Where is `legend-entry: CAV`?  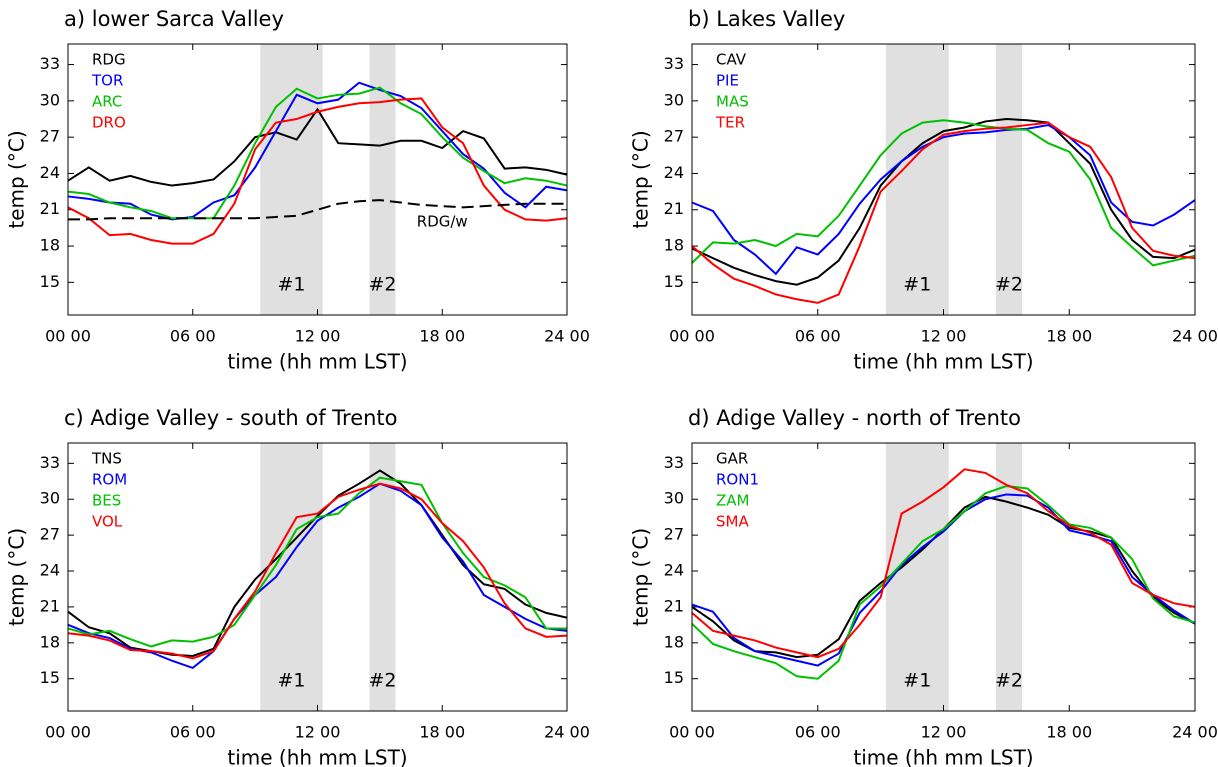 legend-entry: CAV is located at coordinates (731, 60).